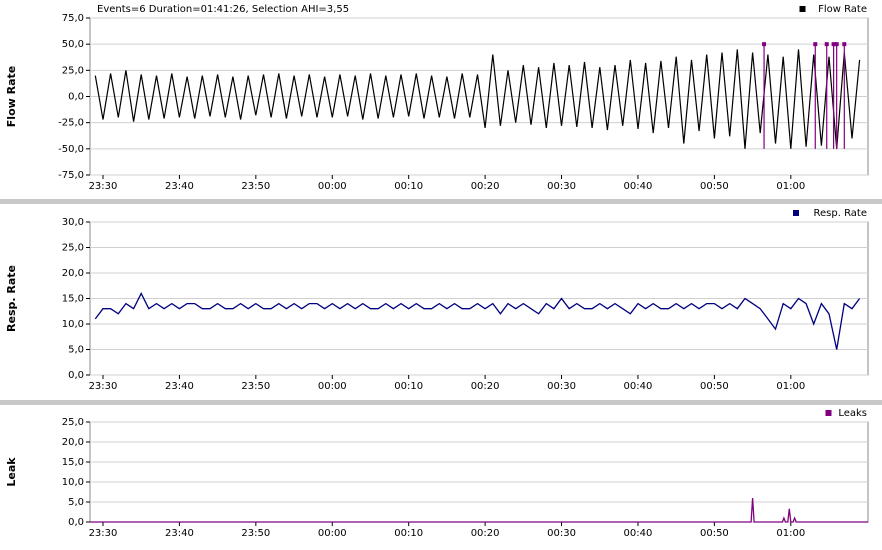 This screenshot has width=882, height=550. I want to click on y-axis-label: Leak, so click(11, 472).